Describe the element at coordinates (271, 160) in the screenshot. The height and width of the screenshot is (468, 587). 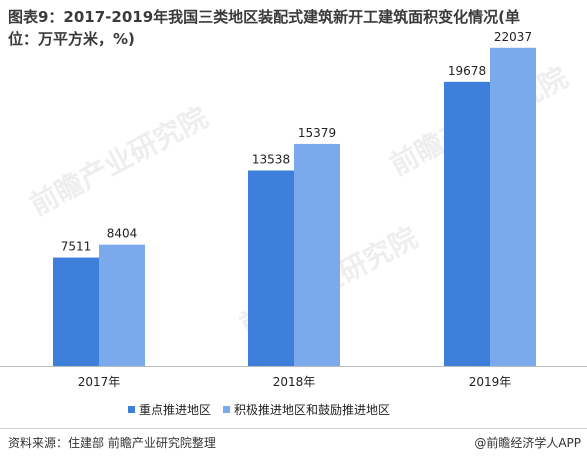
I see `data-label: 13538` at that location.